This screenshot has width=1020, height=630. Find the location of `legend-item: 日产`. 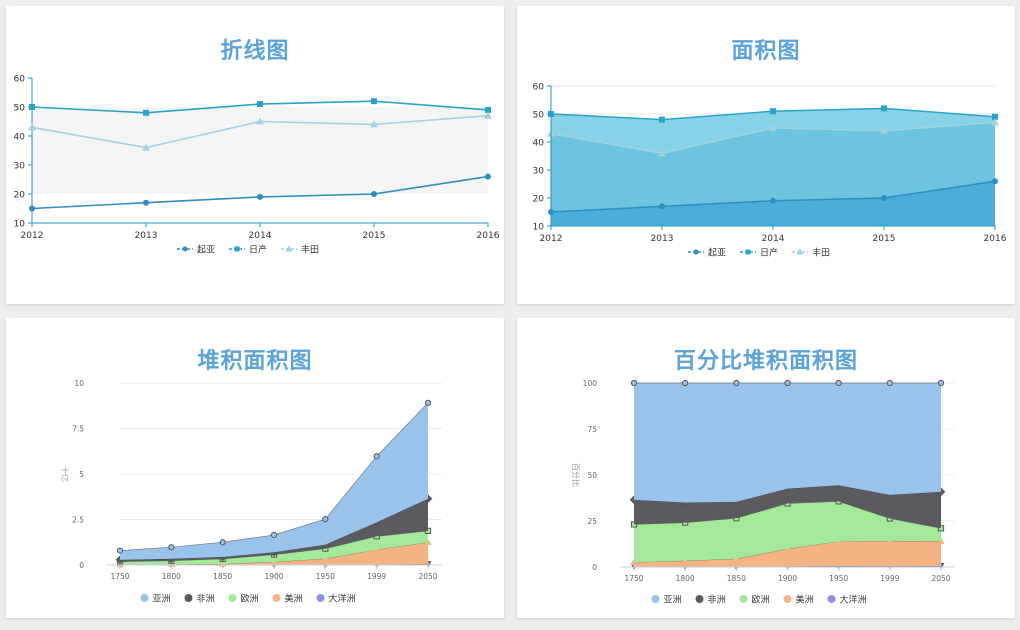

legend-item: 日产 is located at coordinates (248, 250).